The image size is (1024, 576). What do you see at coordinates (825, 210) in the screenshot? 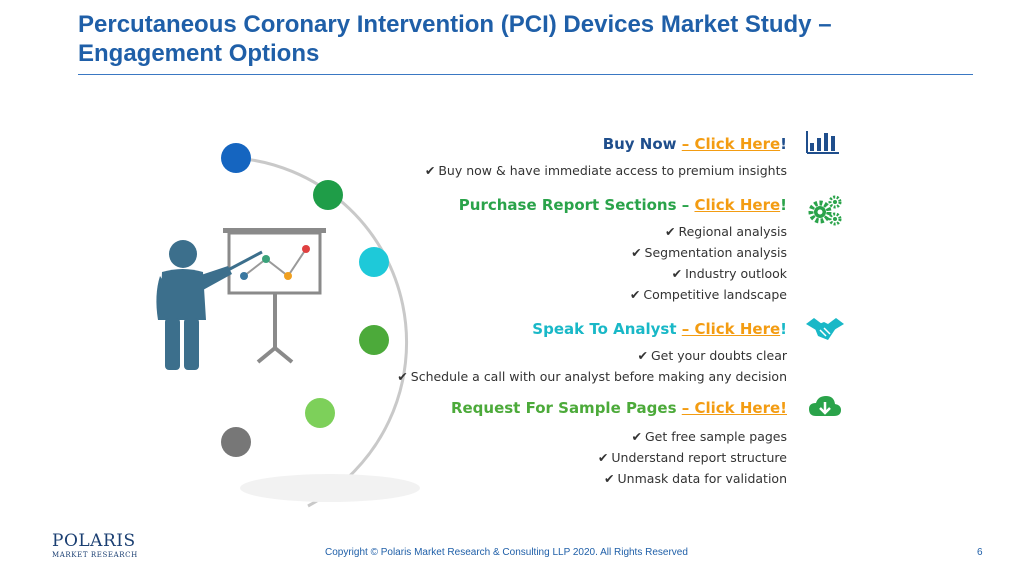
I see `gears-icon` at bounding box center [825, 210].